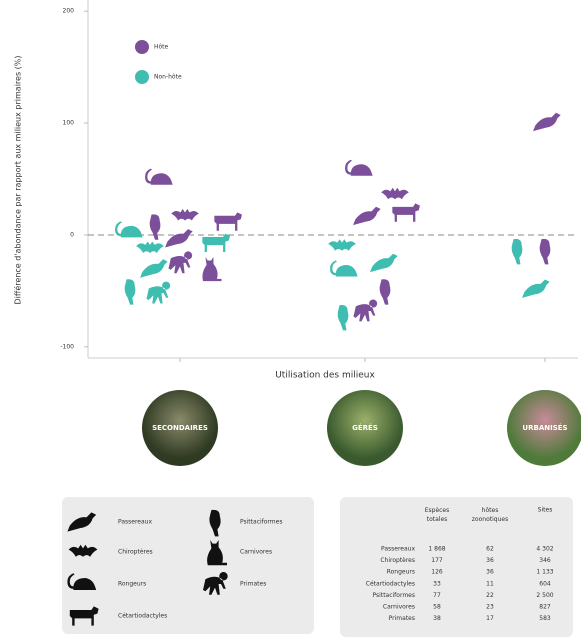  I want to click on table-cell: 77, so click(437, 595).